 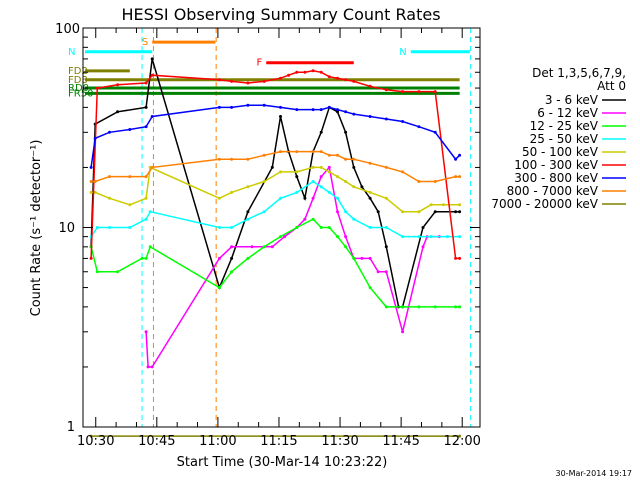 What do you see at coordinates (339, 441) in the screenshot?
I see `x-tick-label: 11:30` at bounding box center [339, 441].